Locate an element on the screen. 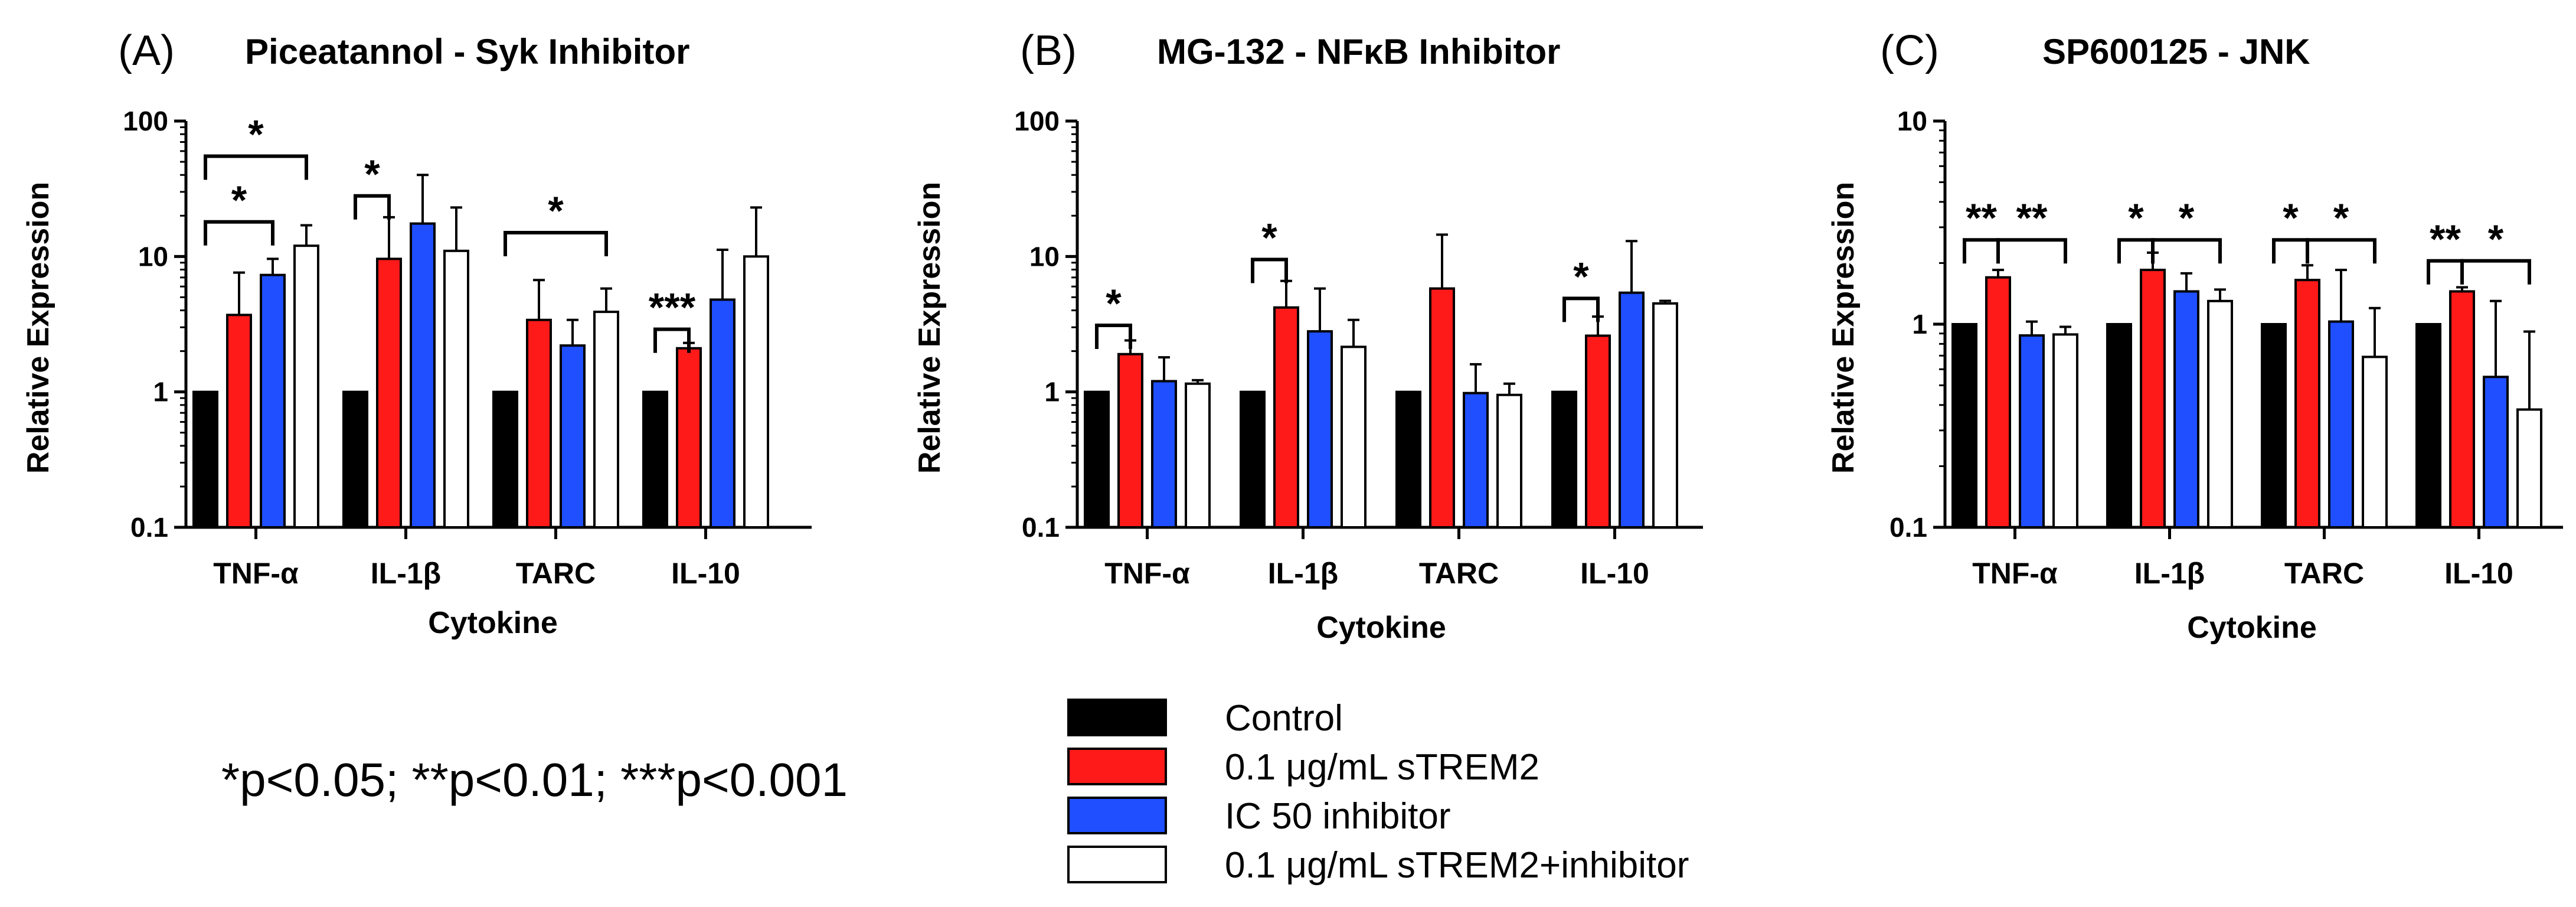 This screenshot has width=2576, height=907. panel-b-sig-label-0: * is located at coordinates (1114, 303).